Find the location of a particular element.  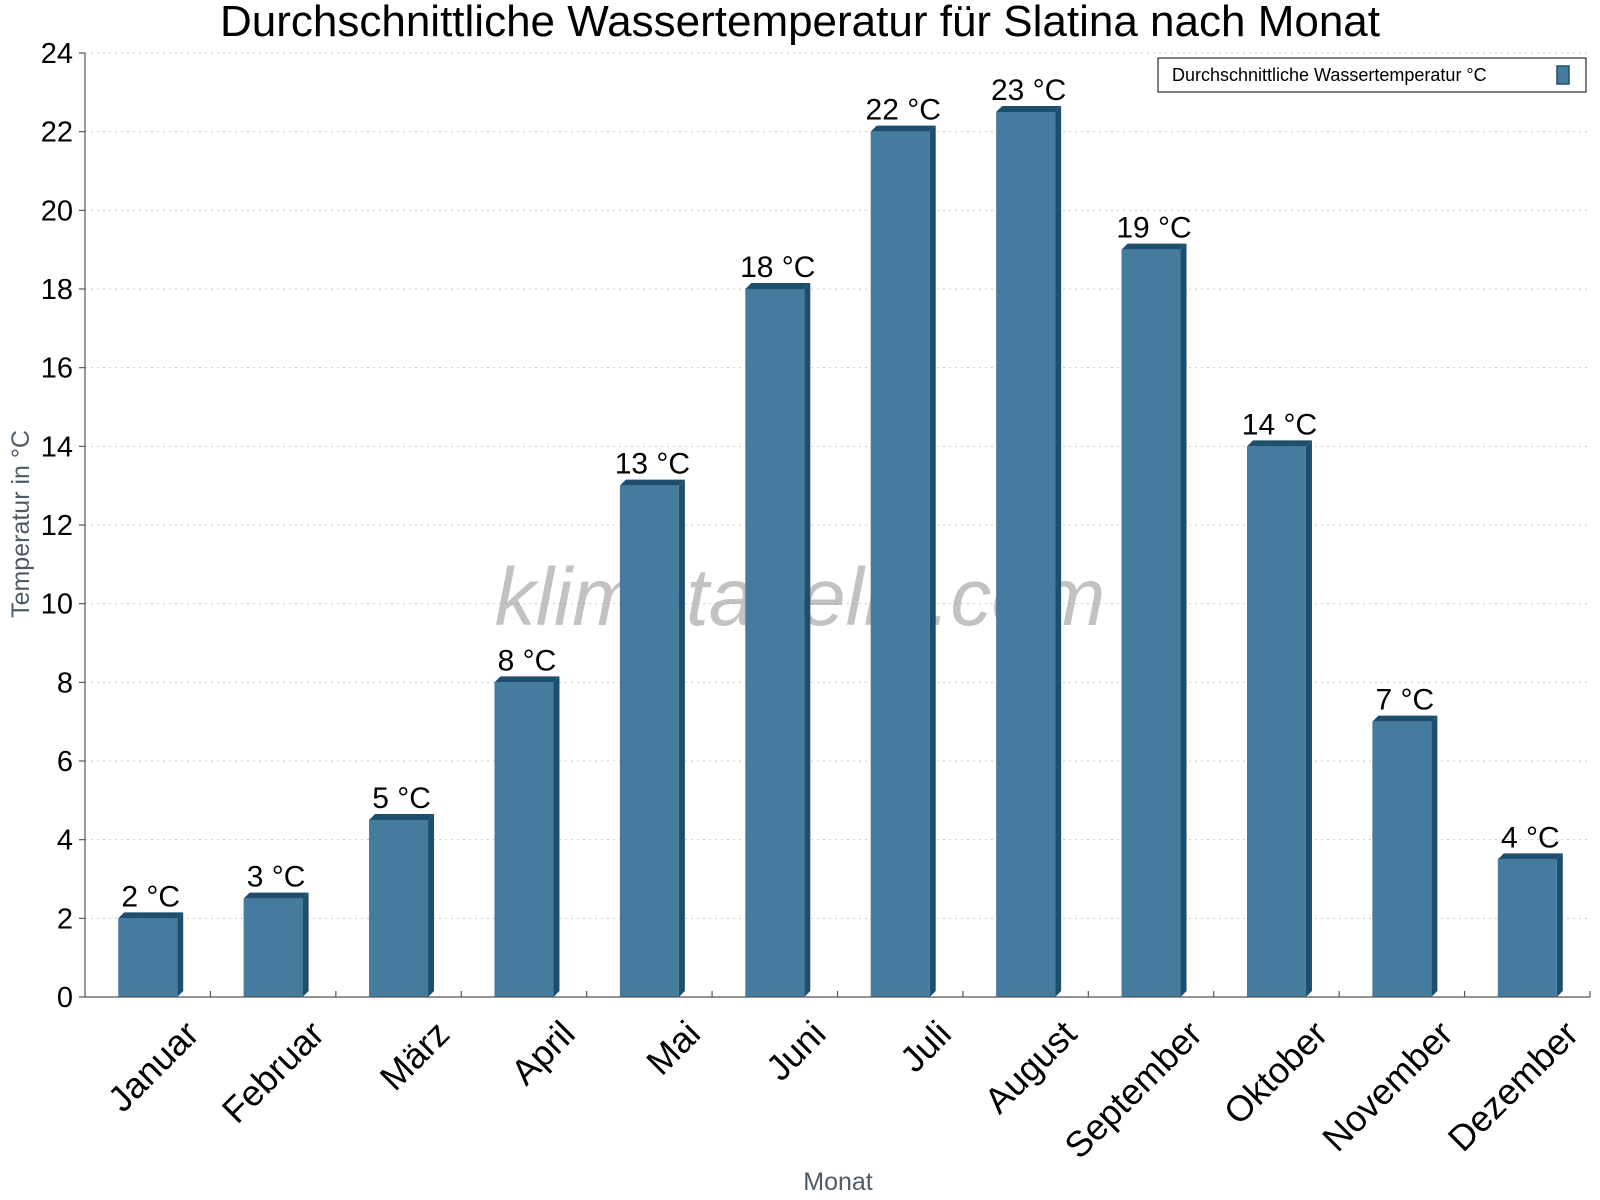

x-tick-label: März is located at coordinates (415, 1056).